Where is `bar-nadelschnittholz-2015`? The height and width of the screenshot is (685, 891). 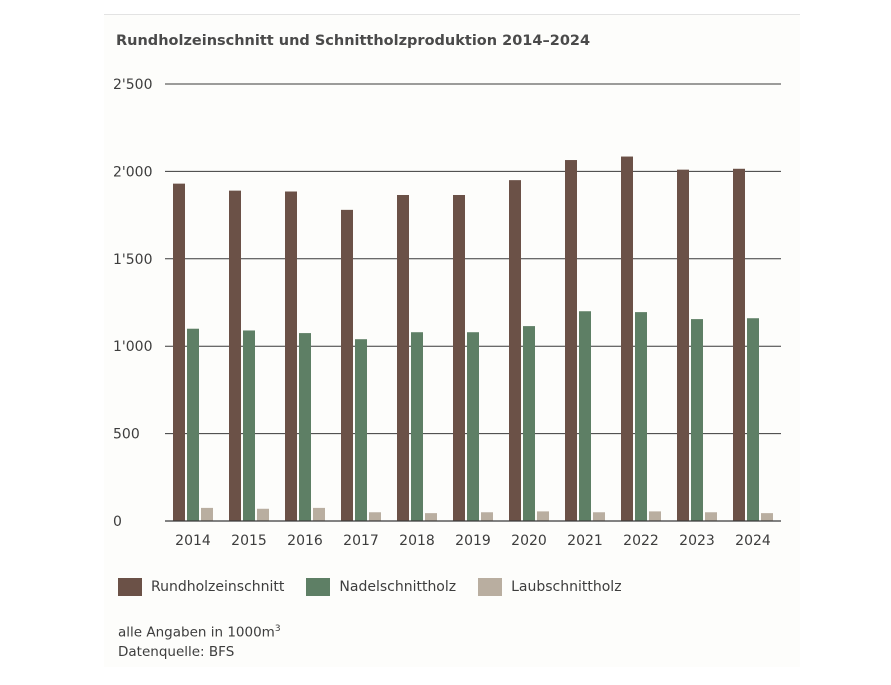
bar-nadelschnittholz-2015 is located at coordinates (249, 425).